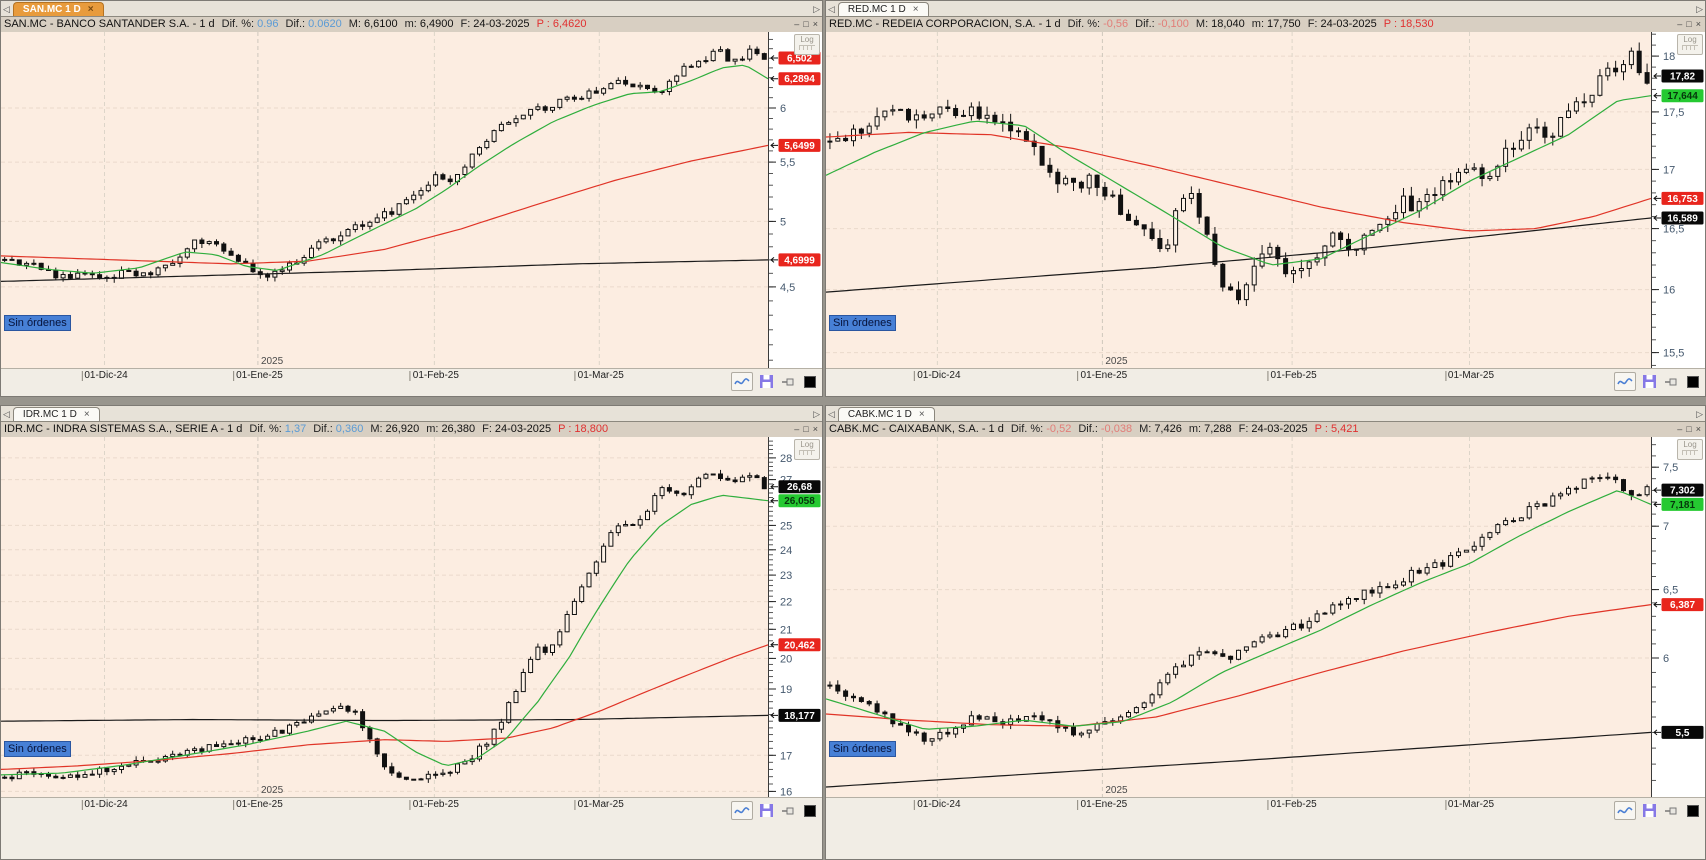 This screenshot has height=860, width=1706. I want to click on symbol-name: CABK.MC - CAIXABANK, S.A. - 1 d, so click(916, 429).